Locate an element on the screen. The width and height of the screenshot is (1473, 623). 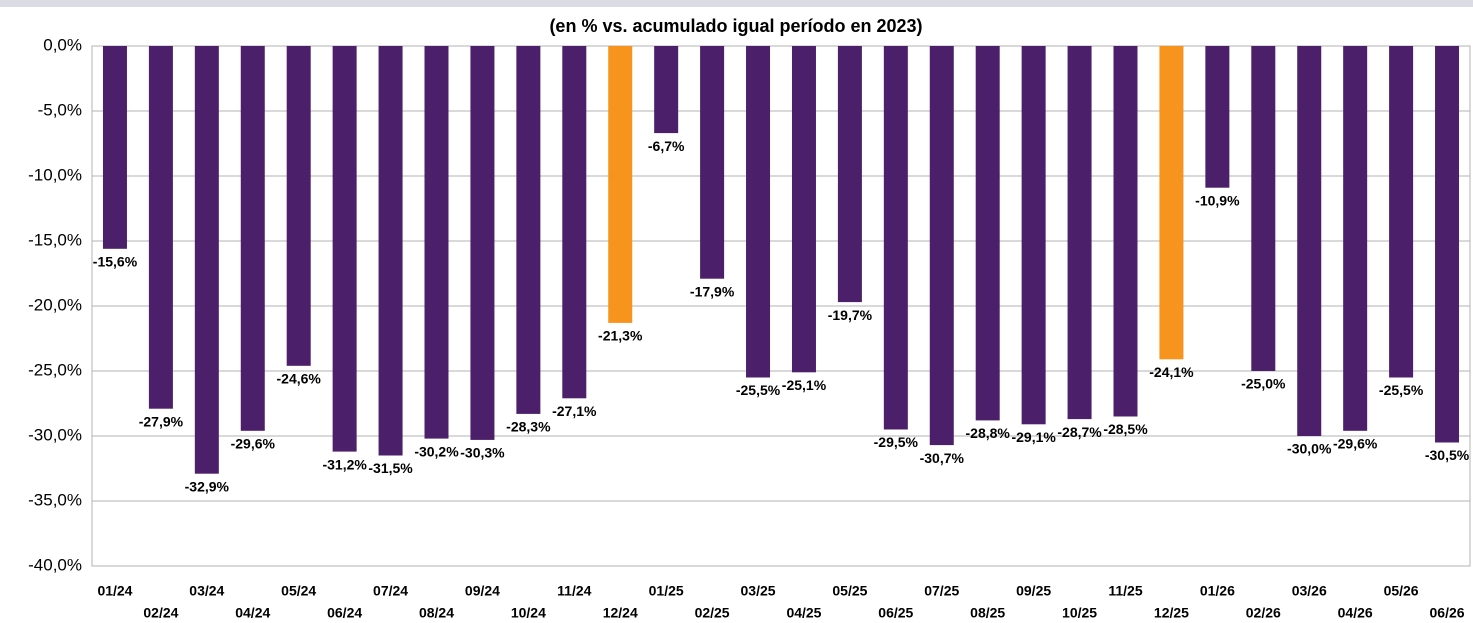
value-label: -30,3% is located at coordinates (482, 453).